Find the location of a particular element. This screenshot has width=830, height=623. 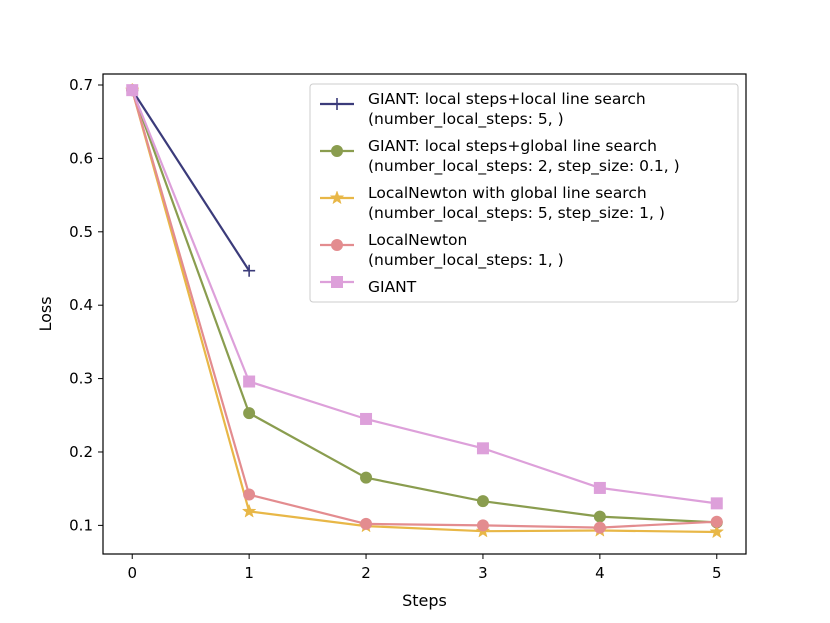

legend-label: GIANT is located at coordinates (392, 287).